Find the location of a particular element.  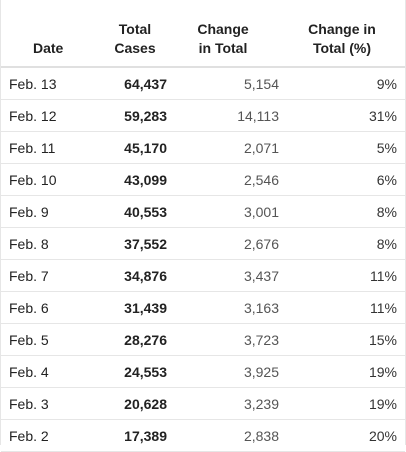

table-row: Feb. 4 24,553 3,925 19% is located at coordinates (203, 371).